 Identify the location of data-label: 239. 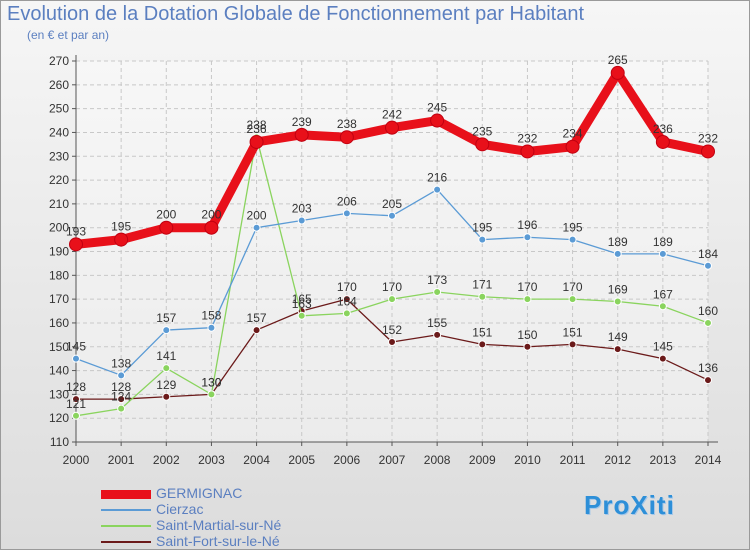
(302, 122).